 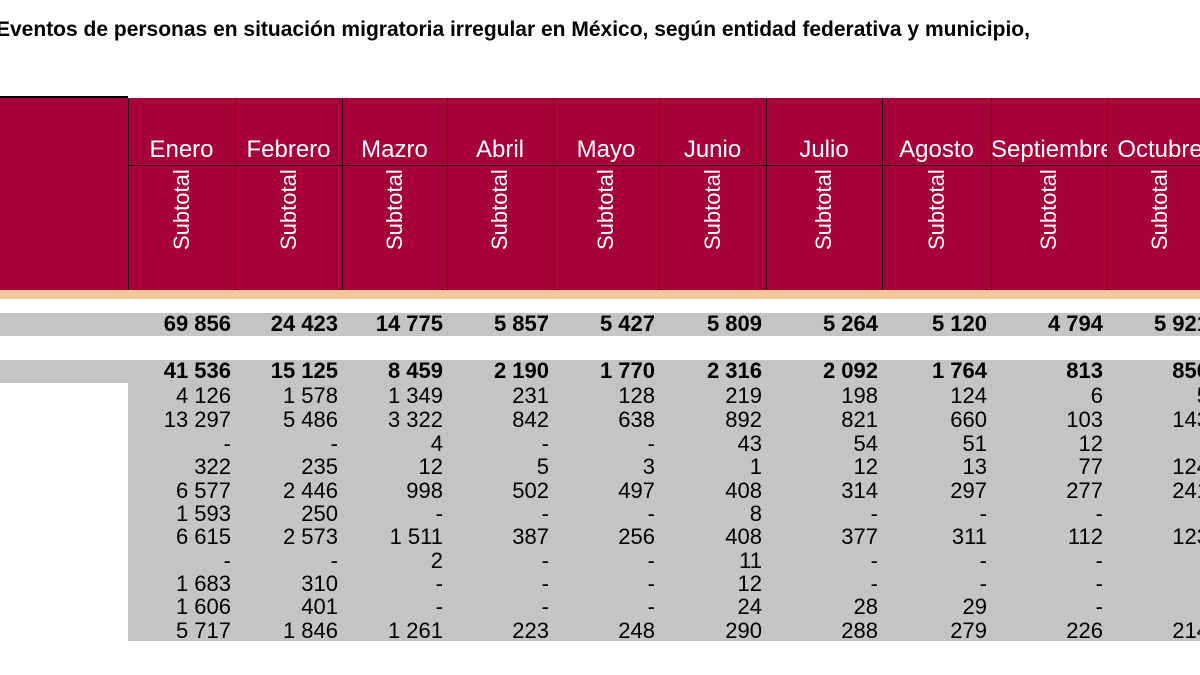 What do you see at coordinates (859, 536) in the screenshot?
I see `table-cell: 377` at bounding box center [859, 536].